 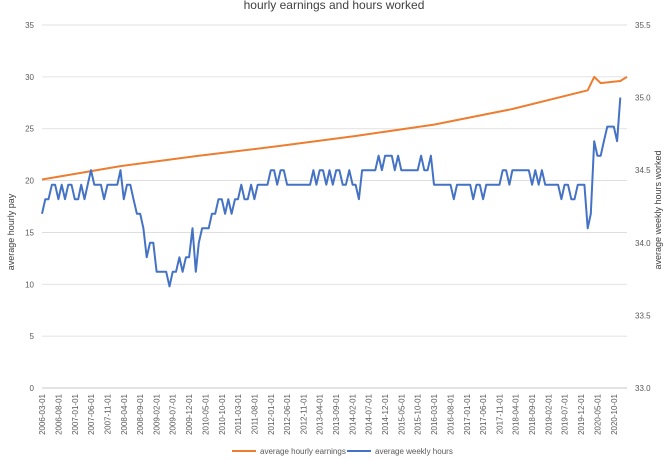 I want to click on x-tick-label: 2016-08-01, so click(x=451, y=413).